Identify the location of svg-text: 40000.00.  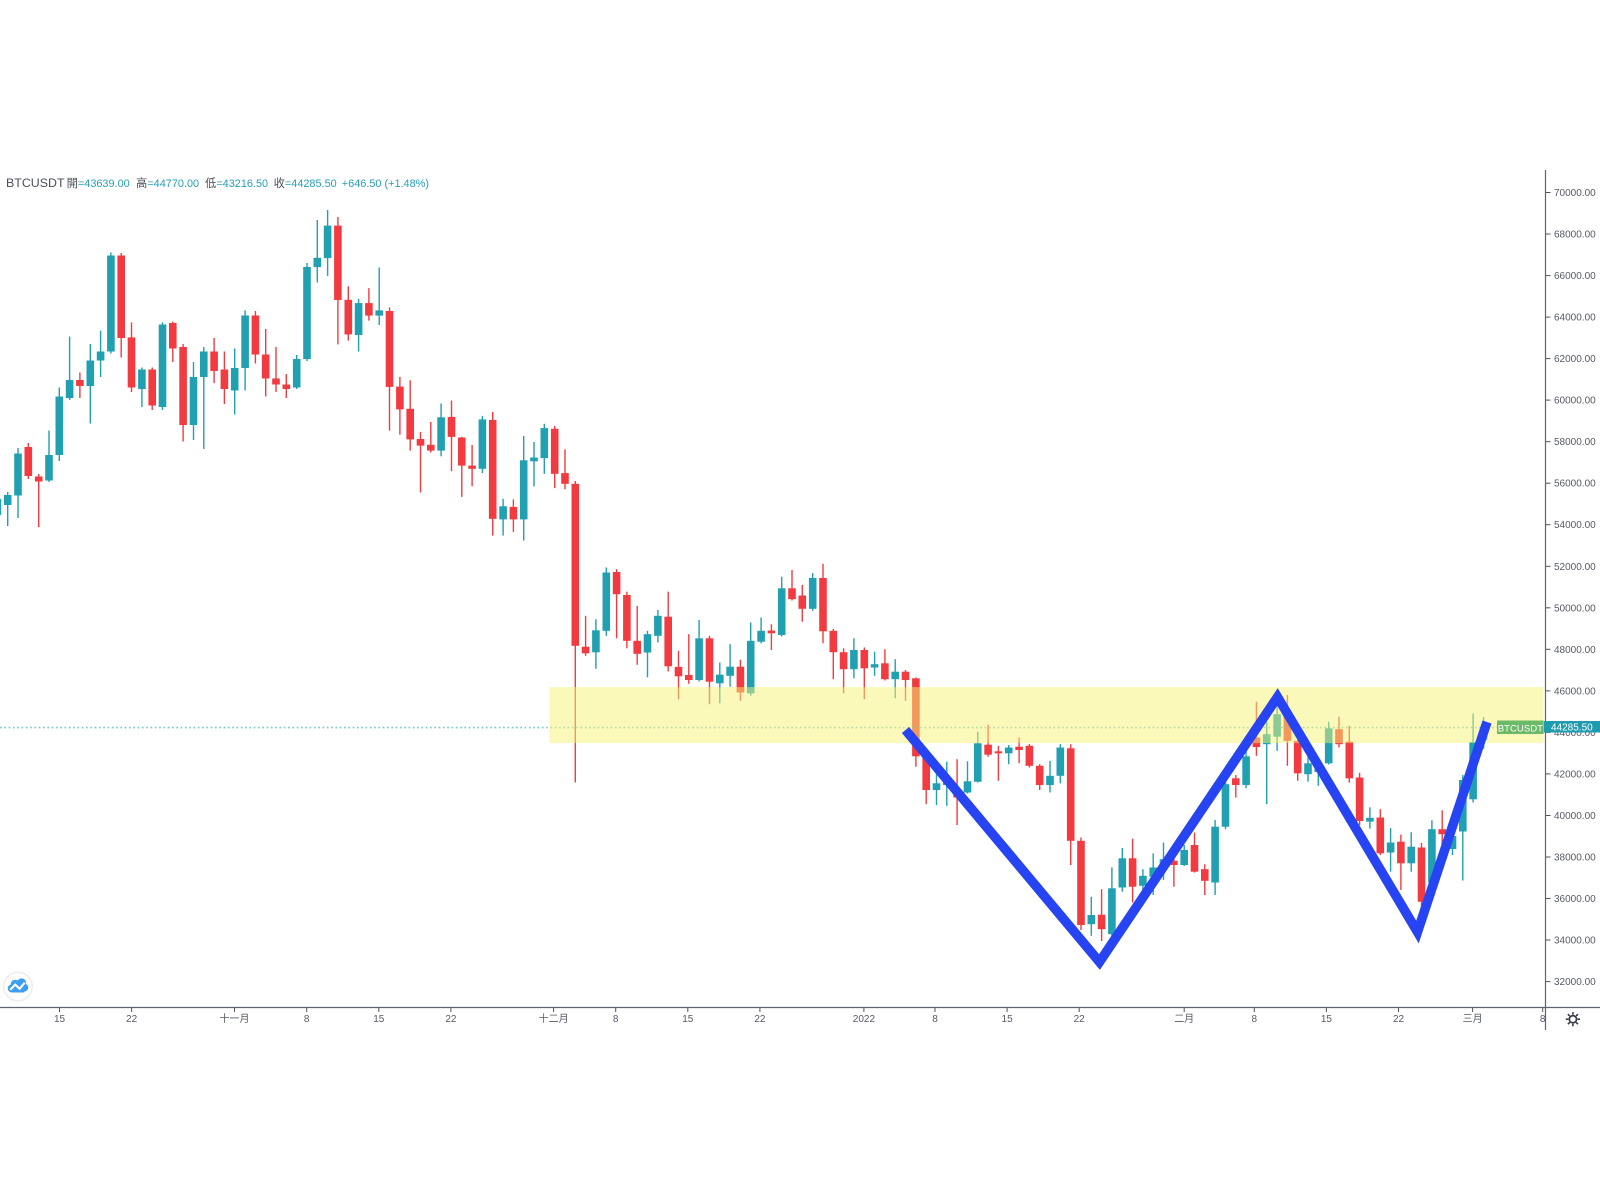
(1575, 816).